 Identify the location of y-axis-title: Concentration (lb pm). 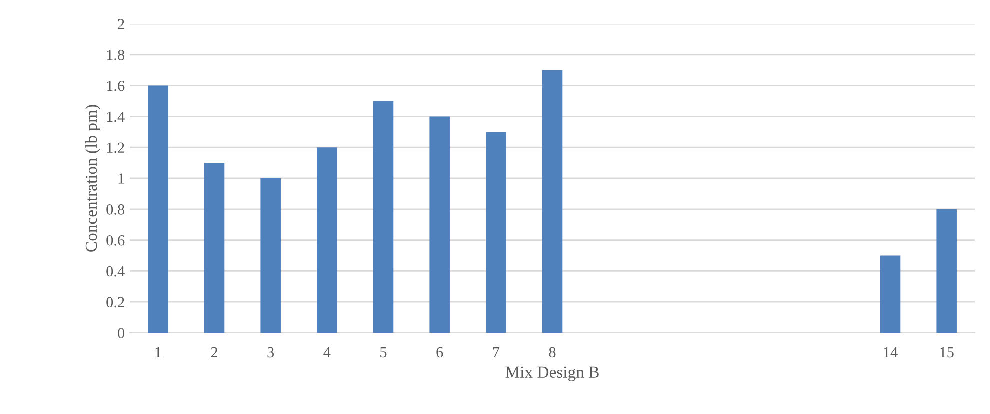
(92, 178).